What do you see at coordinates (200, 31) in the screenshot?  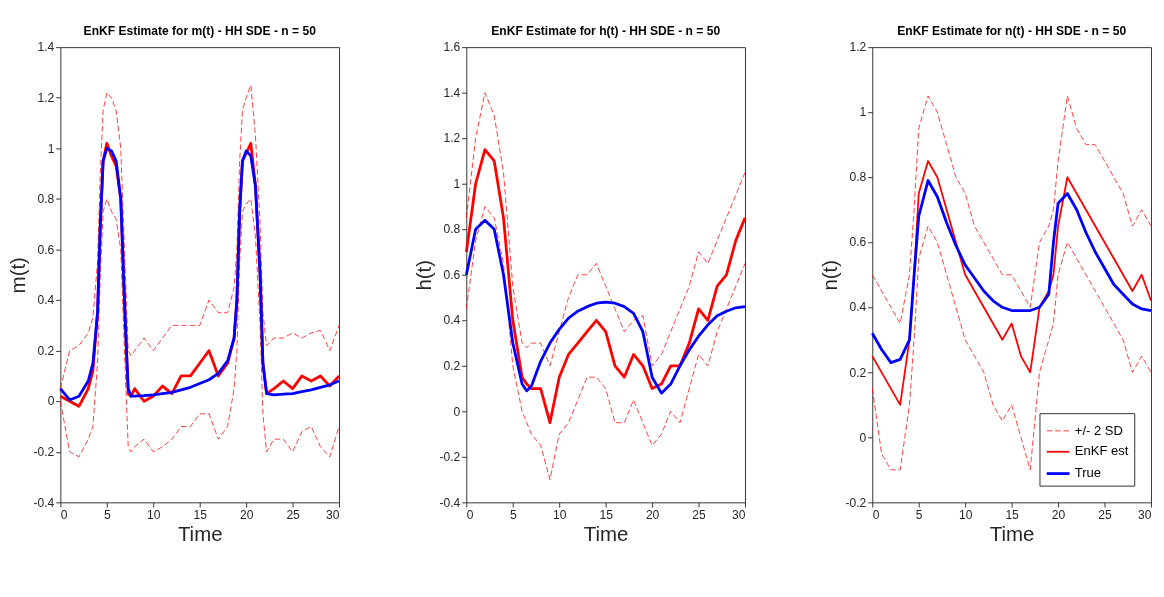 I see `chart-title: EnKF Estimate for m(t) - HH SDE - n = 50` at bounding box center [200, 31].